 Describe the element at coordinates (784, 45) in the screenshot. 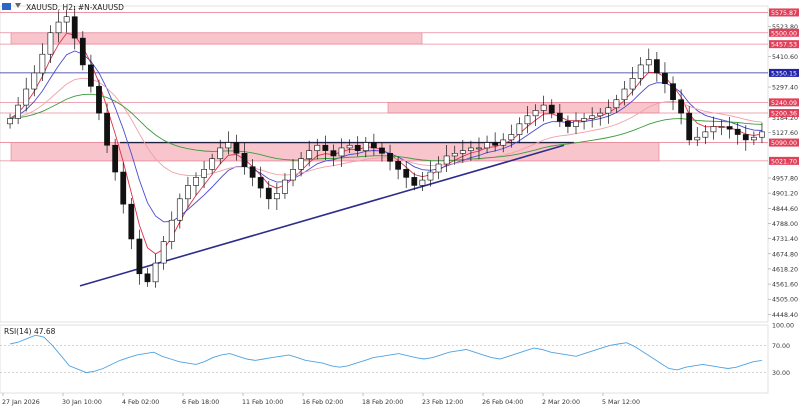

I see `price-tag-label: 5457.53` at that location.